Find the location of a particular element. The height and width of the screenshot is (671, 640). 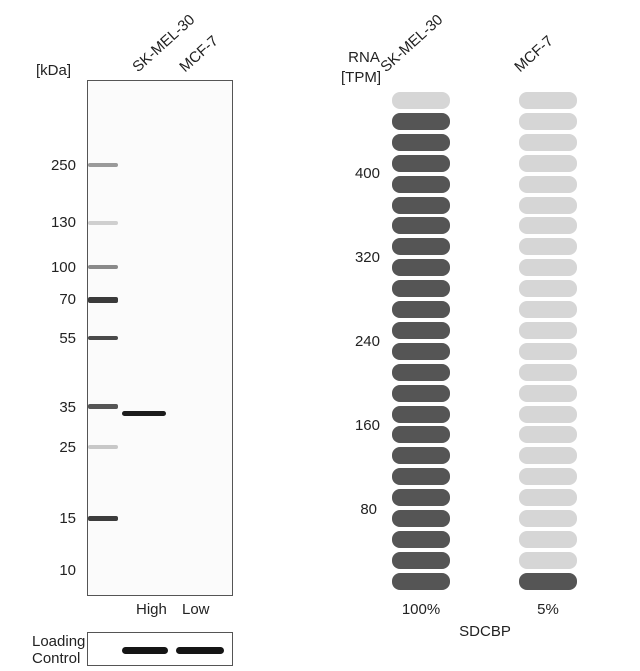

loading-control-label-line1: Loading is located at coordinates (59, 641).